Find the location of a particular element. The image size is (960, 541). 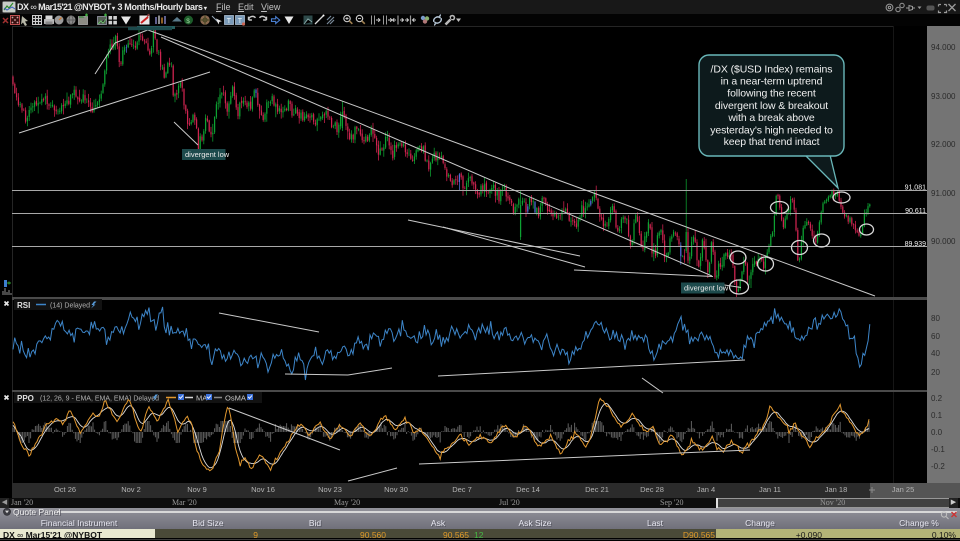

svg-text: MA is located at coordinates (201, 398).